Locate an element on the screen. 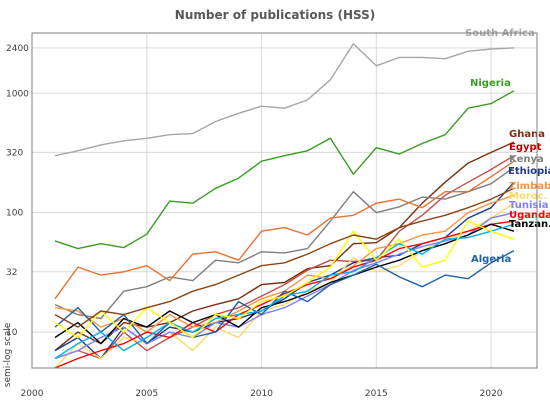 The image size is (550, 402). y-tick-label: 10 is located at coordinates (12, 333).